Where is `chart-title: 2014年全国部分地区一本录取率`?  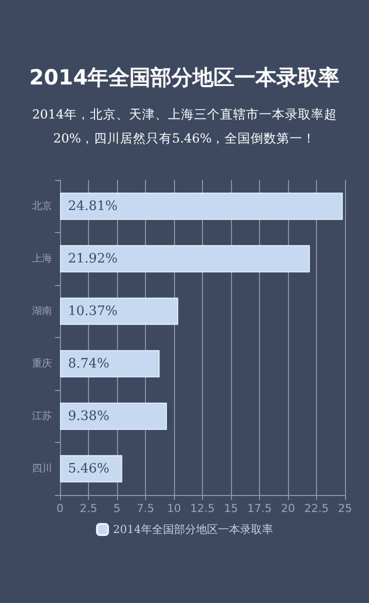 chart-title: 2014年全国部分地区一本录取率 is located at coordinates (184, 78).